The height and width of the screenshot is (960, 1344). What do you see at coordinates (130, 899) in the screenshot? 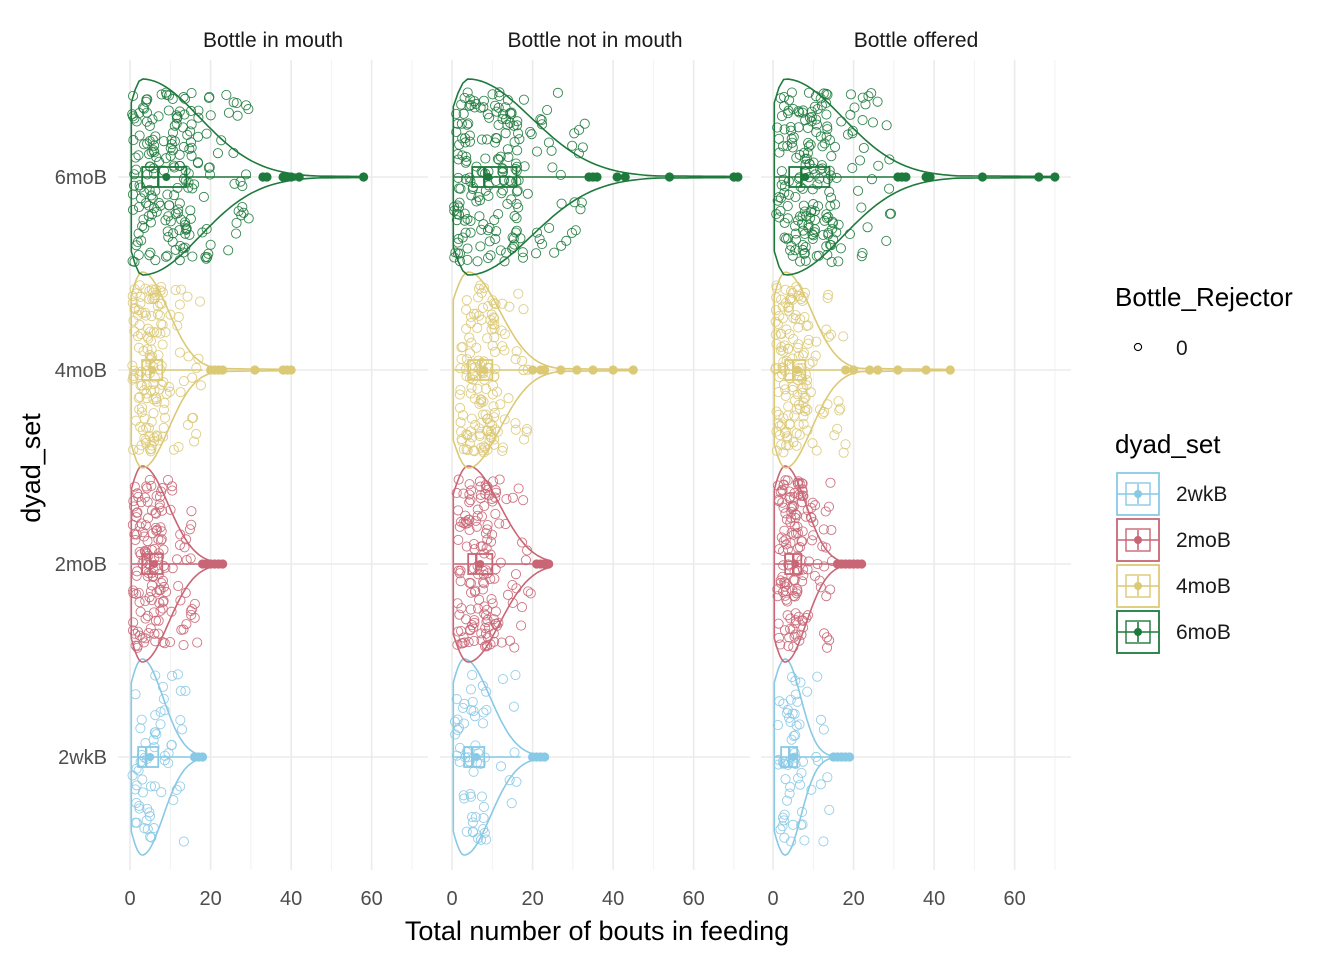
I see `x-tick-label: 0` at bounding box center [130, 899].